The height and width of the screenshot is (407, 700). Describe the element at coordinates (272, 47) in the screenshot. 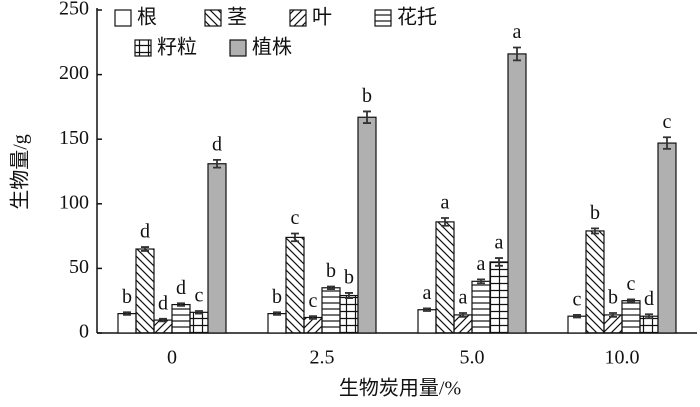

I see `legend-label: 植株` at that location.